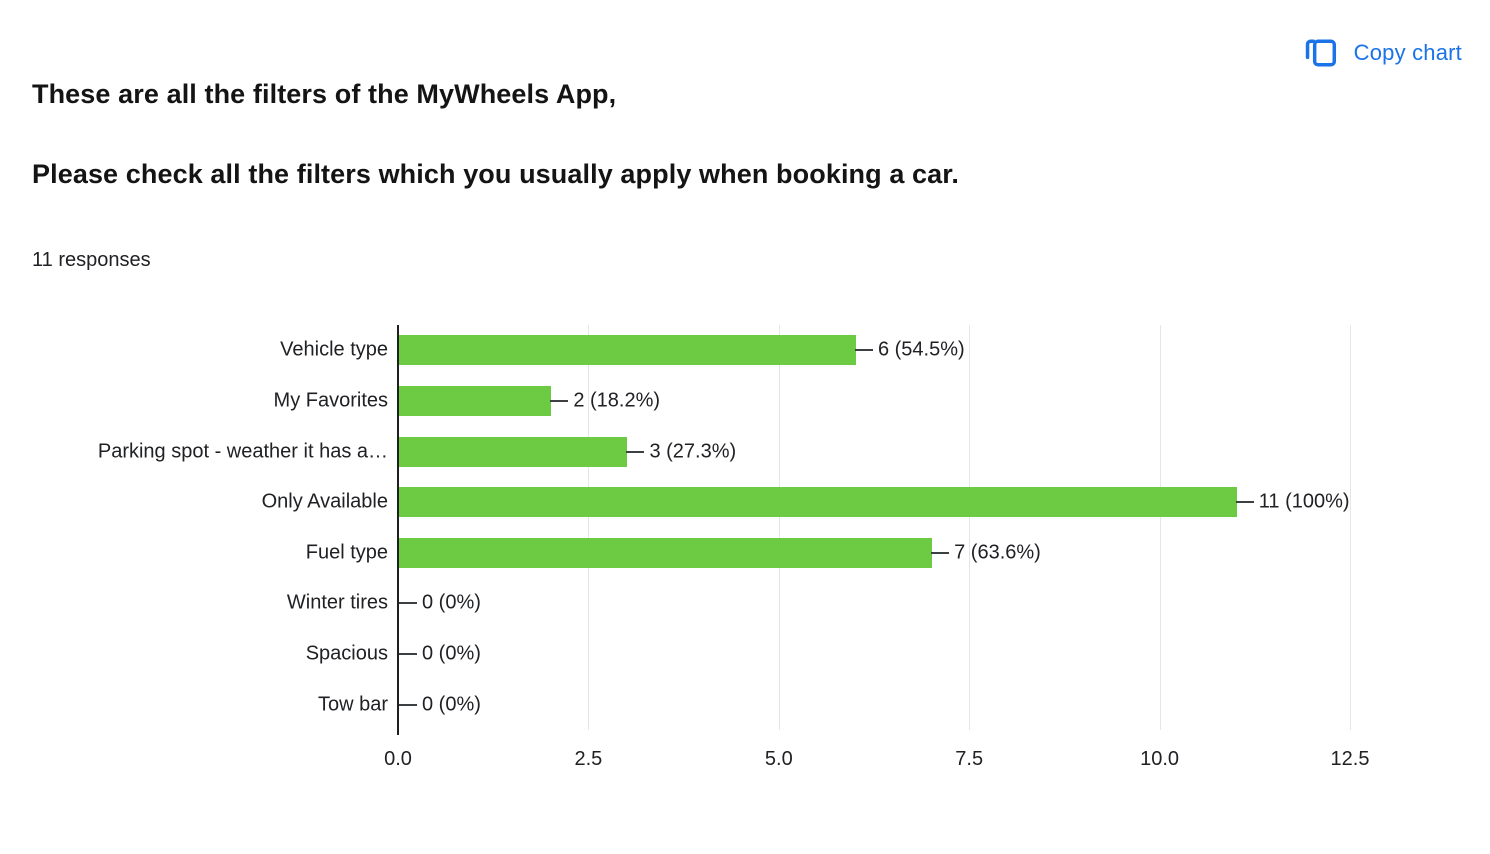 The image size is (1490, 854). I want to click on copy-chart-icon, so click(1321, 53).